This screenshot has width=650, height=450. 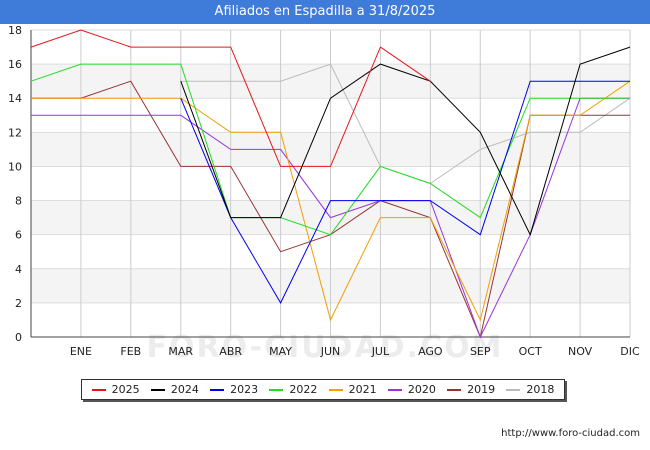 I want to click on y-tick-label: 16, so click(x=15, y=64).